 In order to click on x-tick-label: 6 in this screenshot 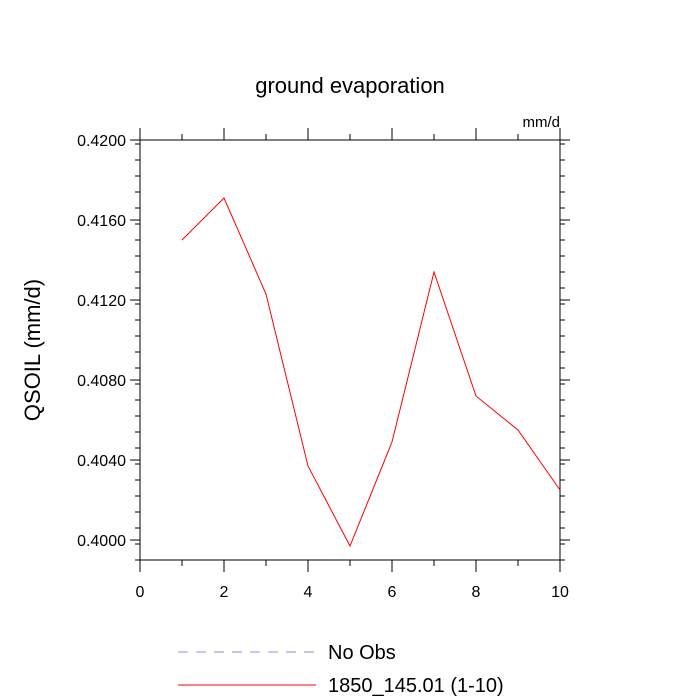, I will do `click(392, 592)`.